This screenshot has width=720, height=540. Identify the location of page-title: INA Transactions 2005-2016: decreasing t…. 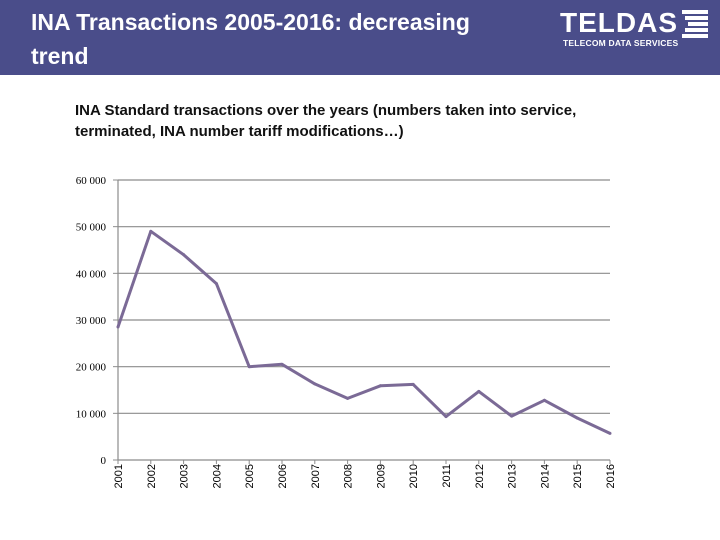
(250, 39).